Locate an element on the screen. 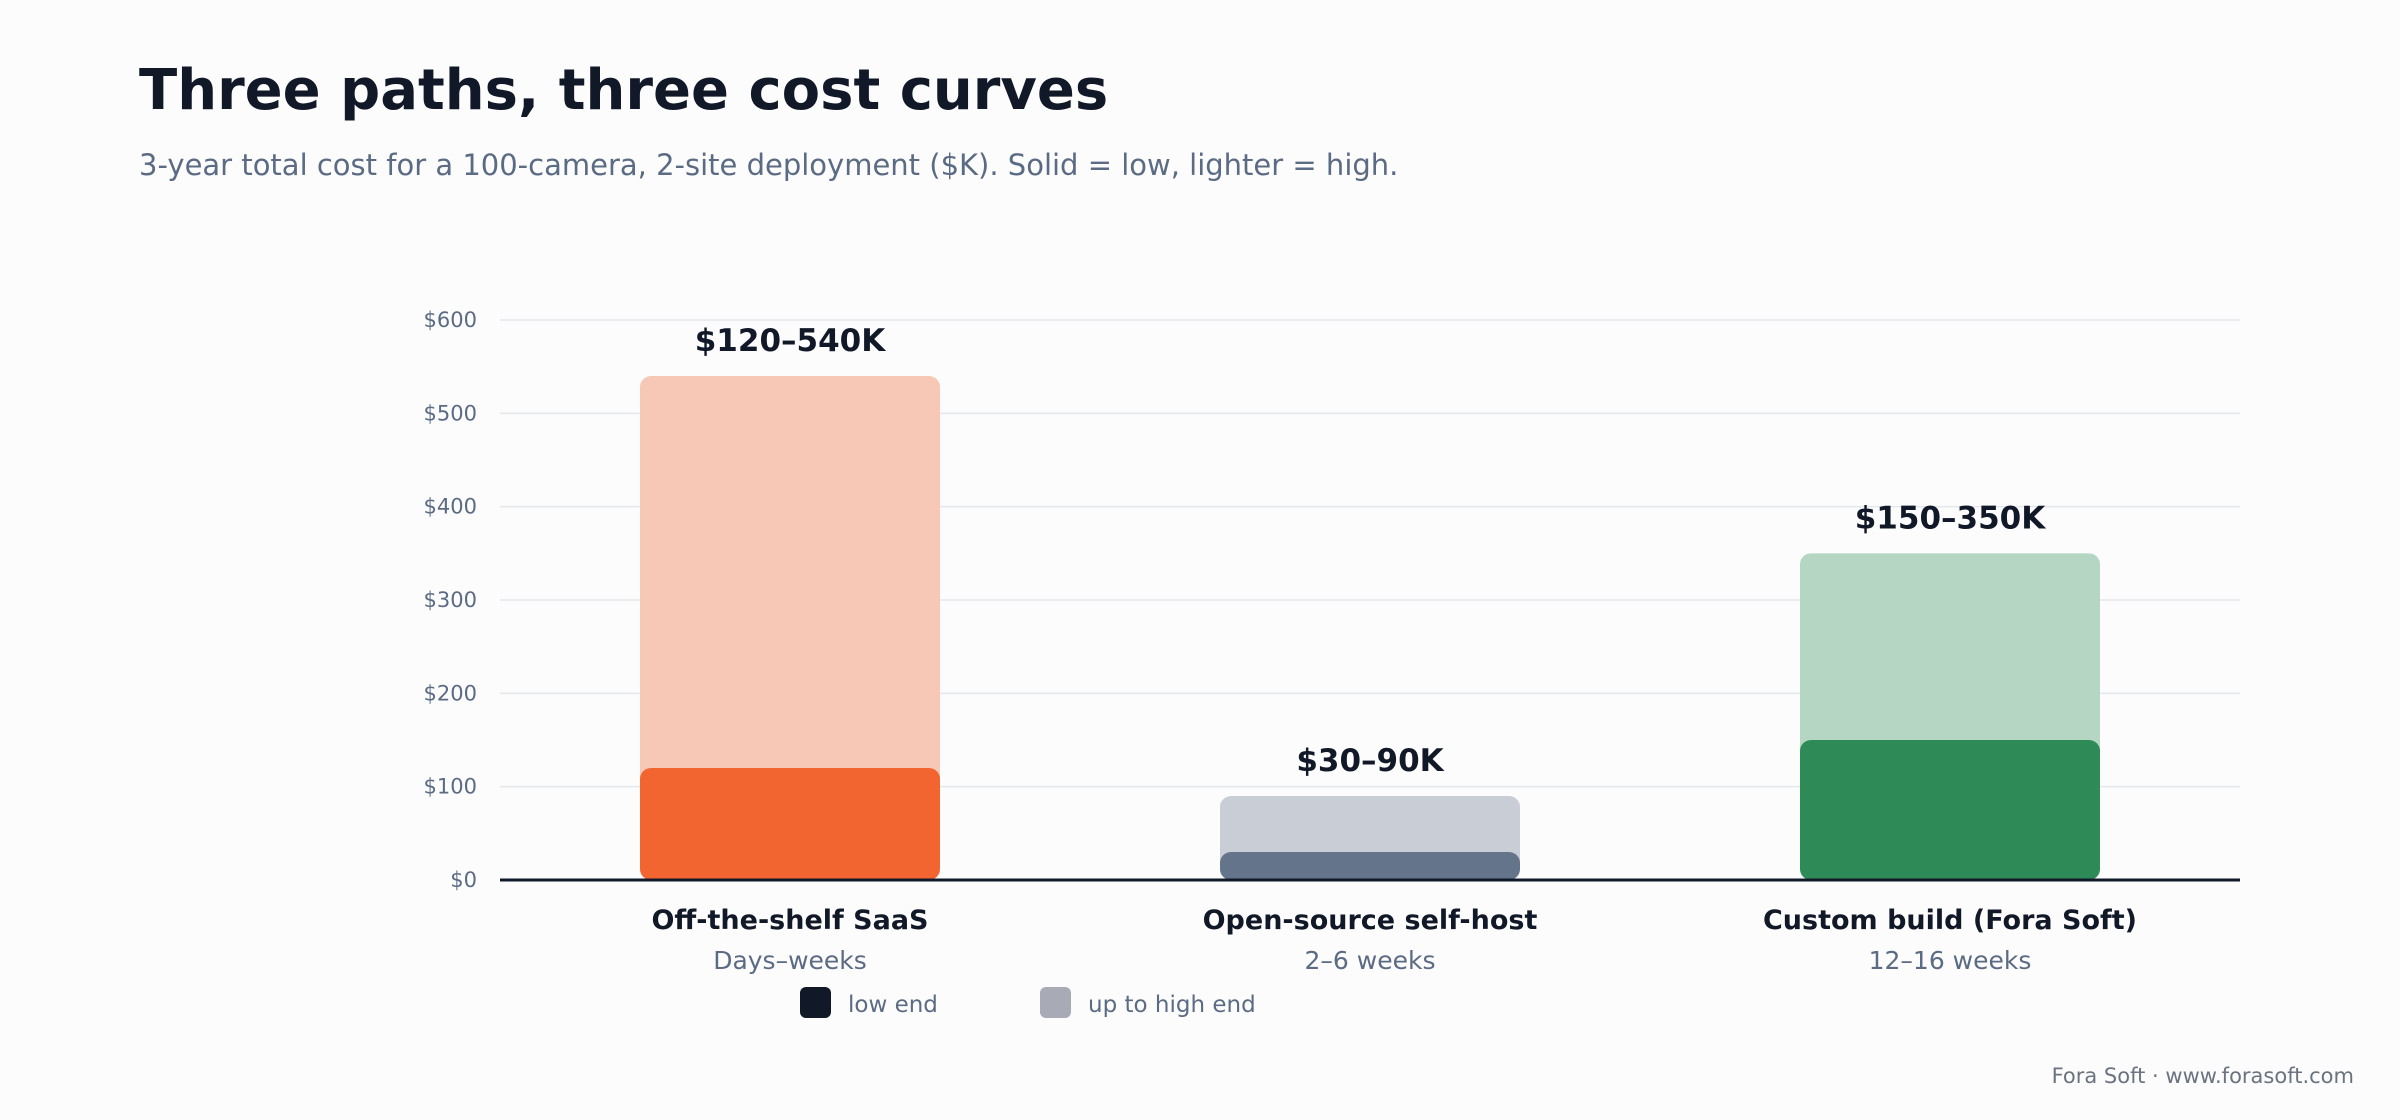 This screenshot has width=2400, height=1120. y-tick-label: $100 is located at coordinates (450, 787).